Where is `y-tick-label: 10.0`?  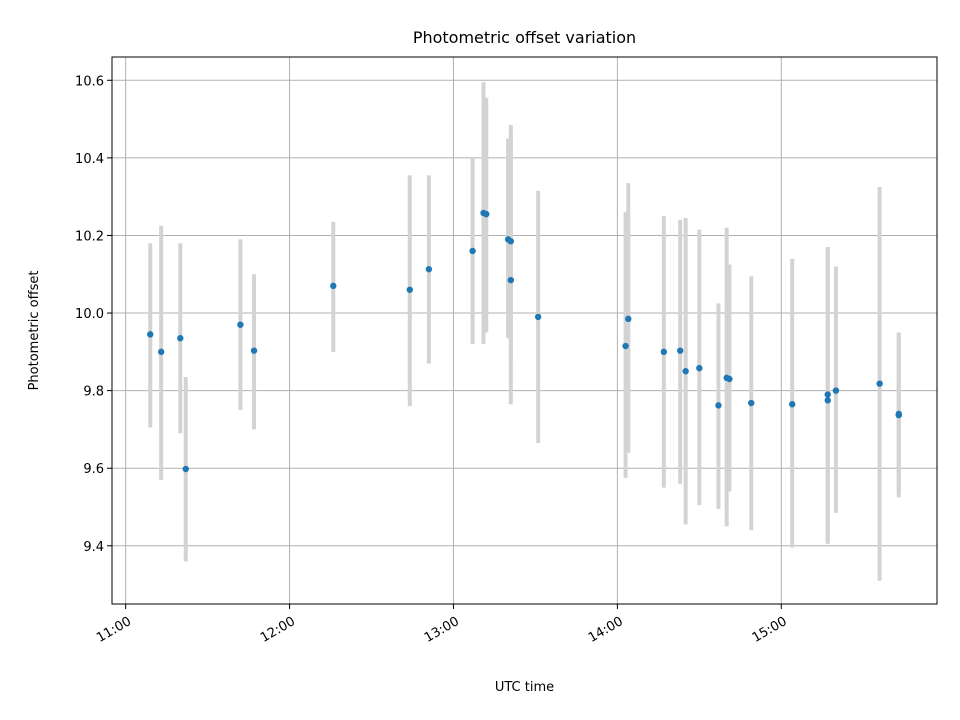 y-tick-label: 10.0 is located at coordinates (89, 314).